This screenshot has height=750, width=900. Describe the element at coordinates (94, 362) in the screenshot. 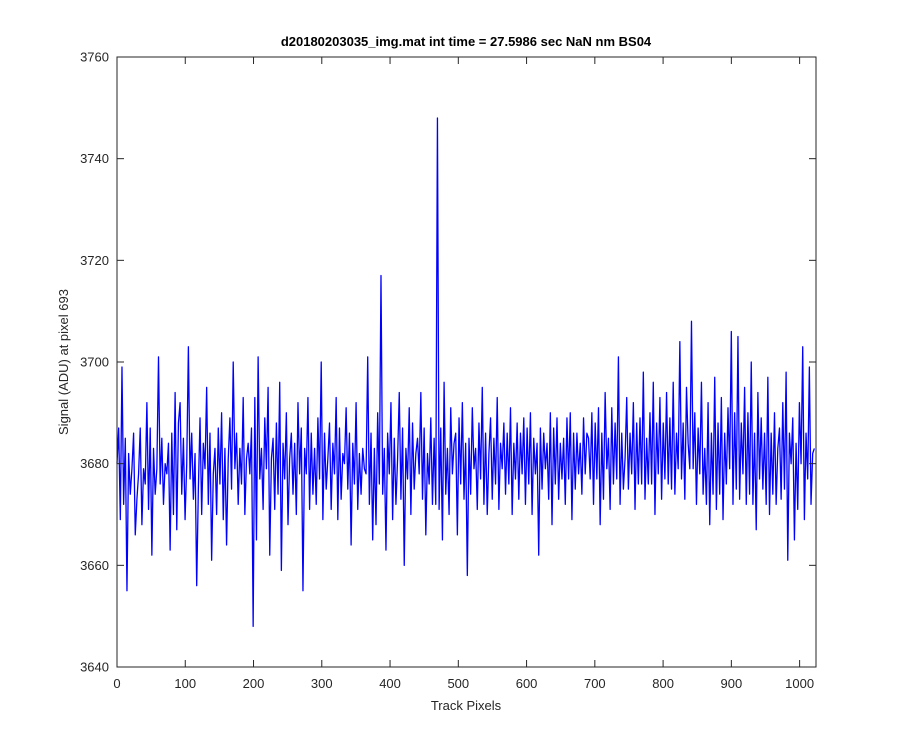

I see `y-tick-label: 3700` at that location.